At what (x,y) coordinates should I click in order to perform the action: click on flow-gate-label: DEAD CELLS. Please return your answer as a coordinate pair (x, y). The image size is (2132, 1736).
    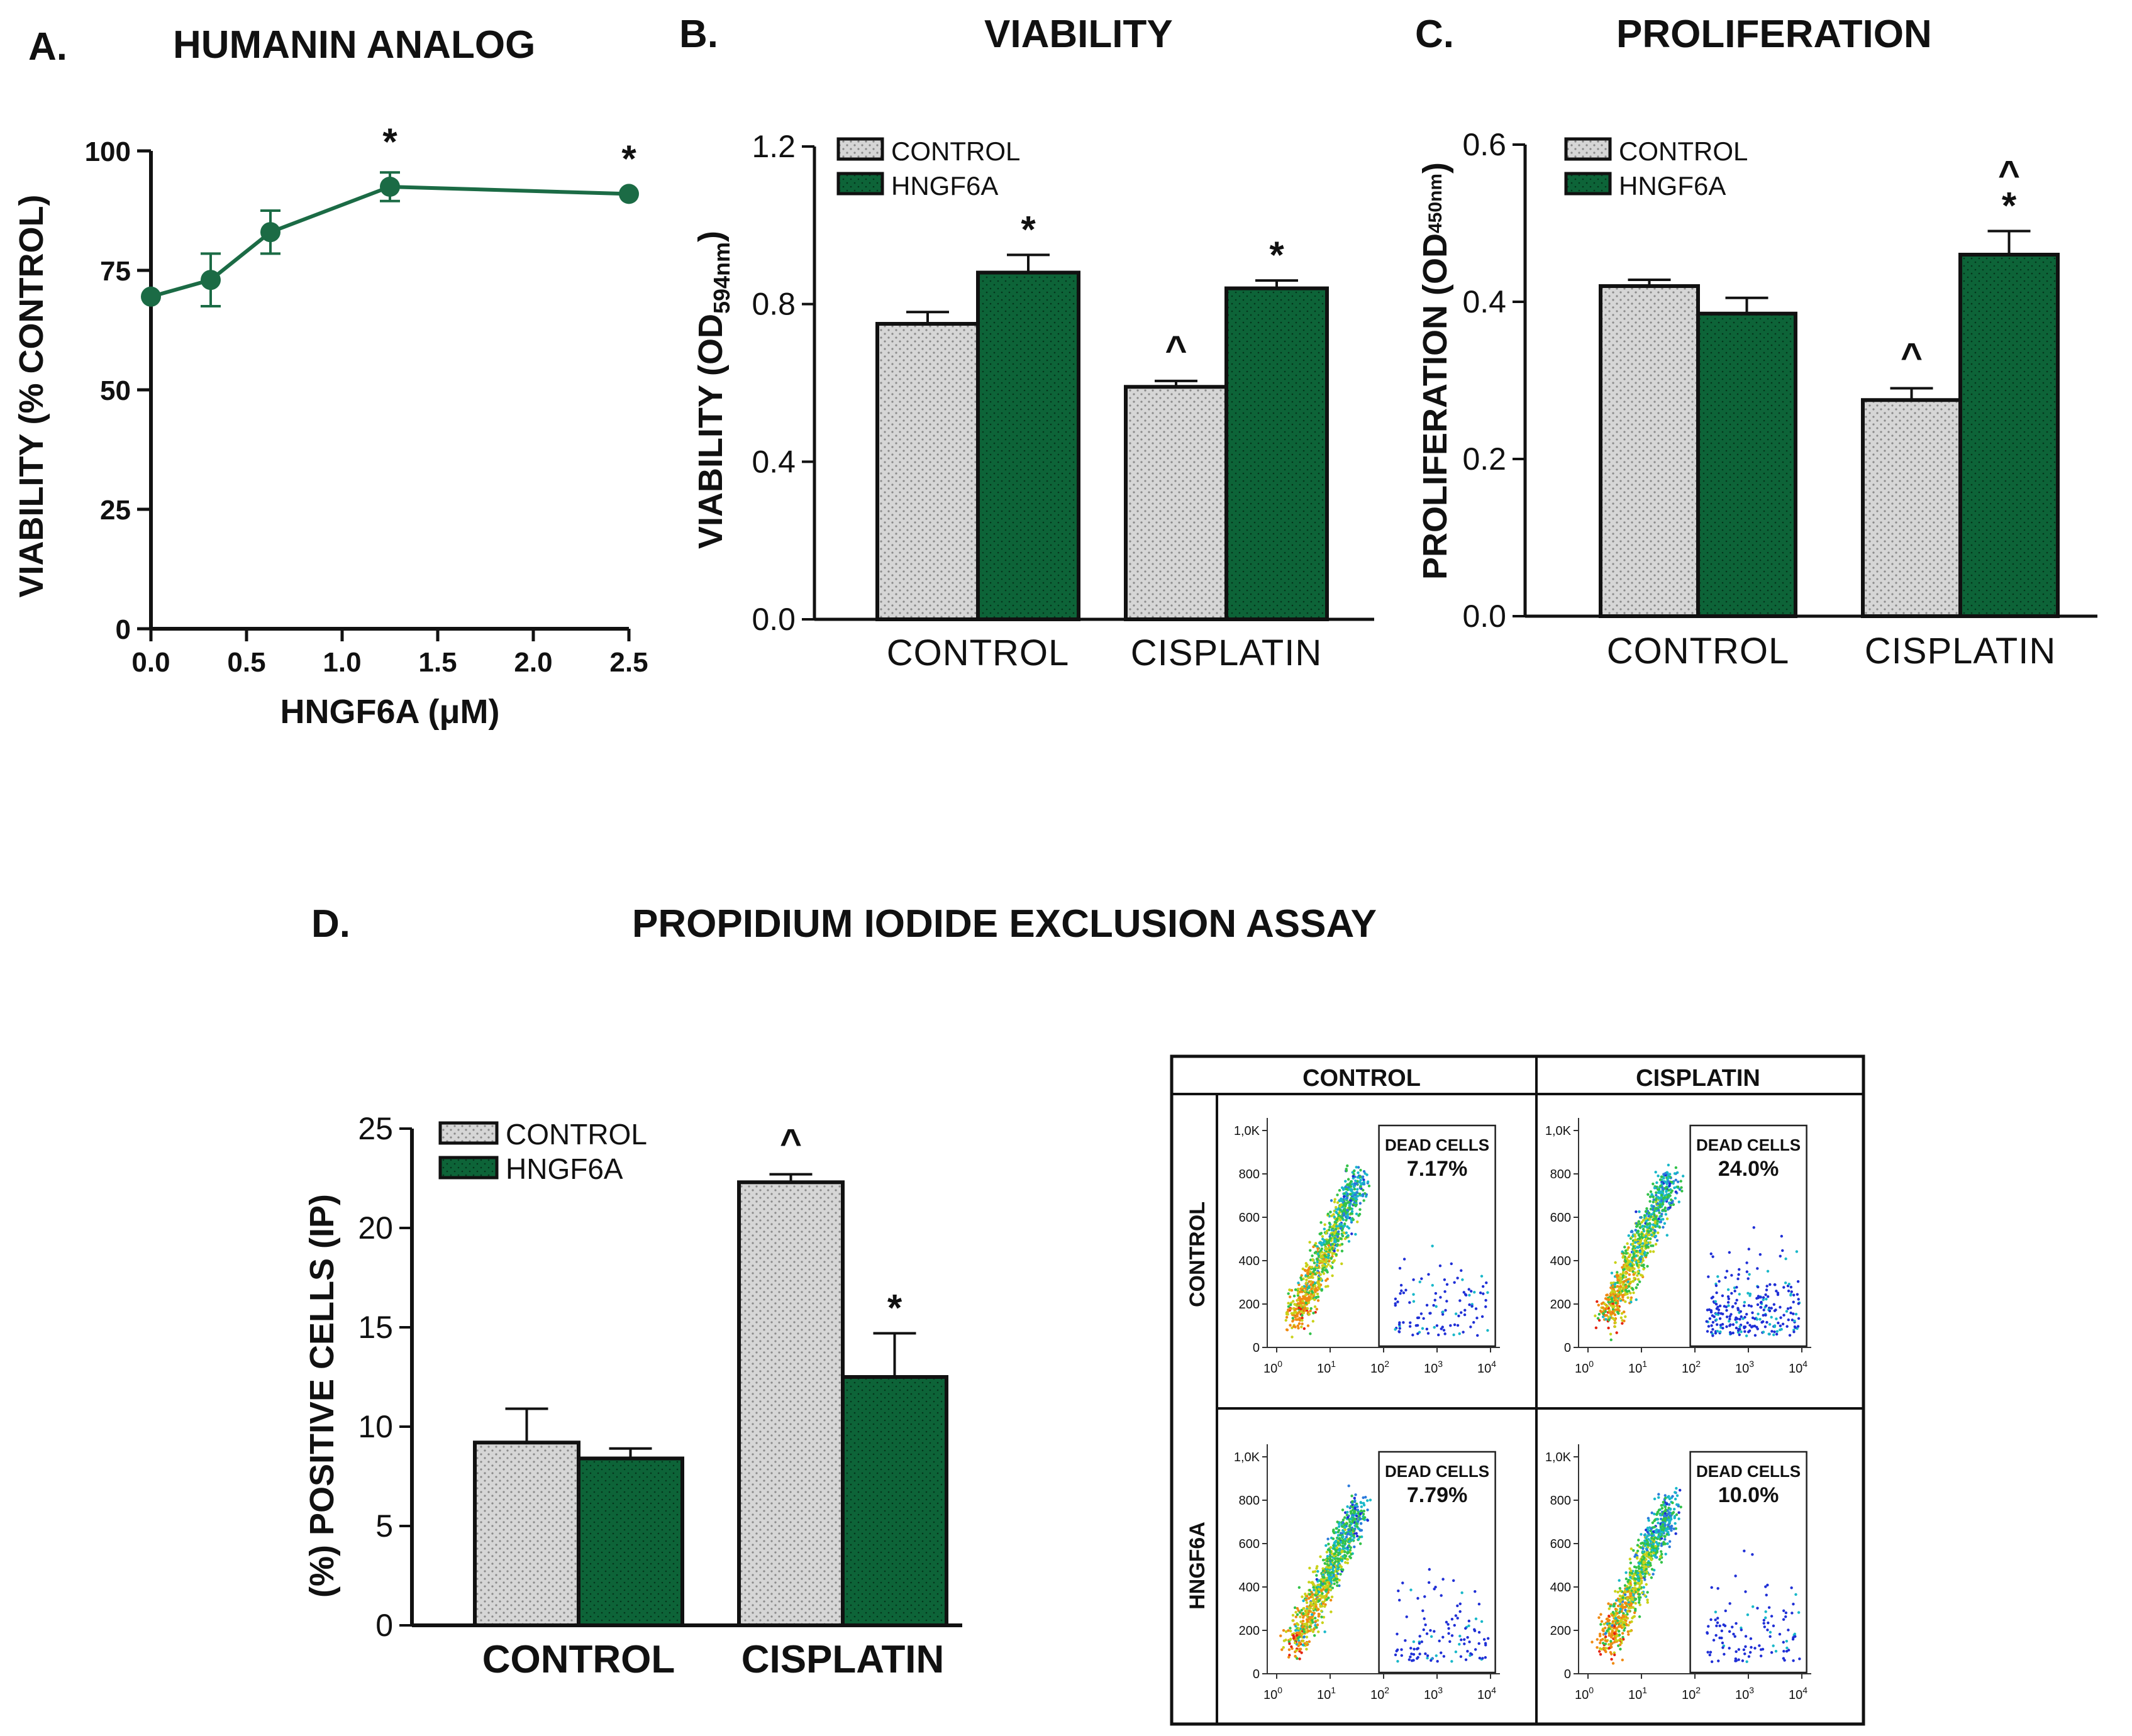
    Looking at the image, I should click on (1748, 1145).